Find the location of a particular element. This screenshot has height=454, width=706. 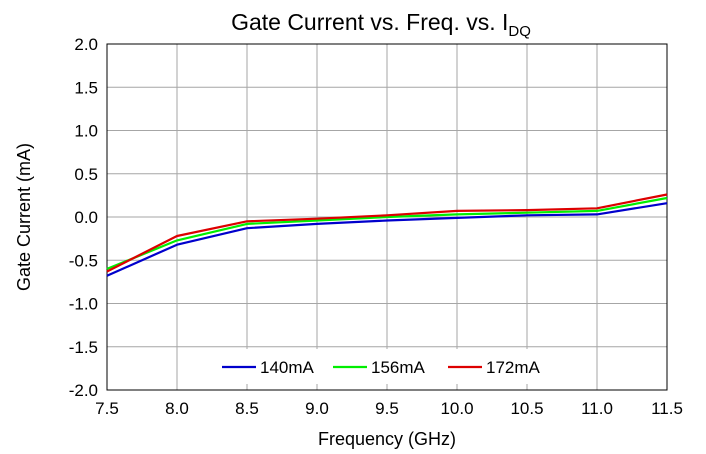

y-axis-label: Gate Current (mA) is located at coordinates (24, 217).